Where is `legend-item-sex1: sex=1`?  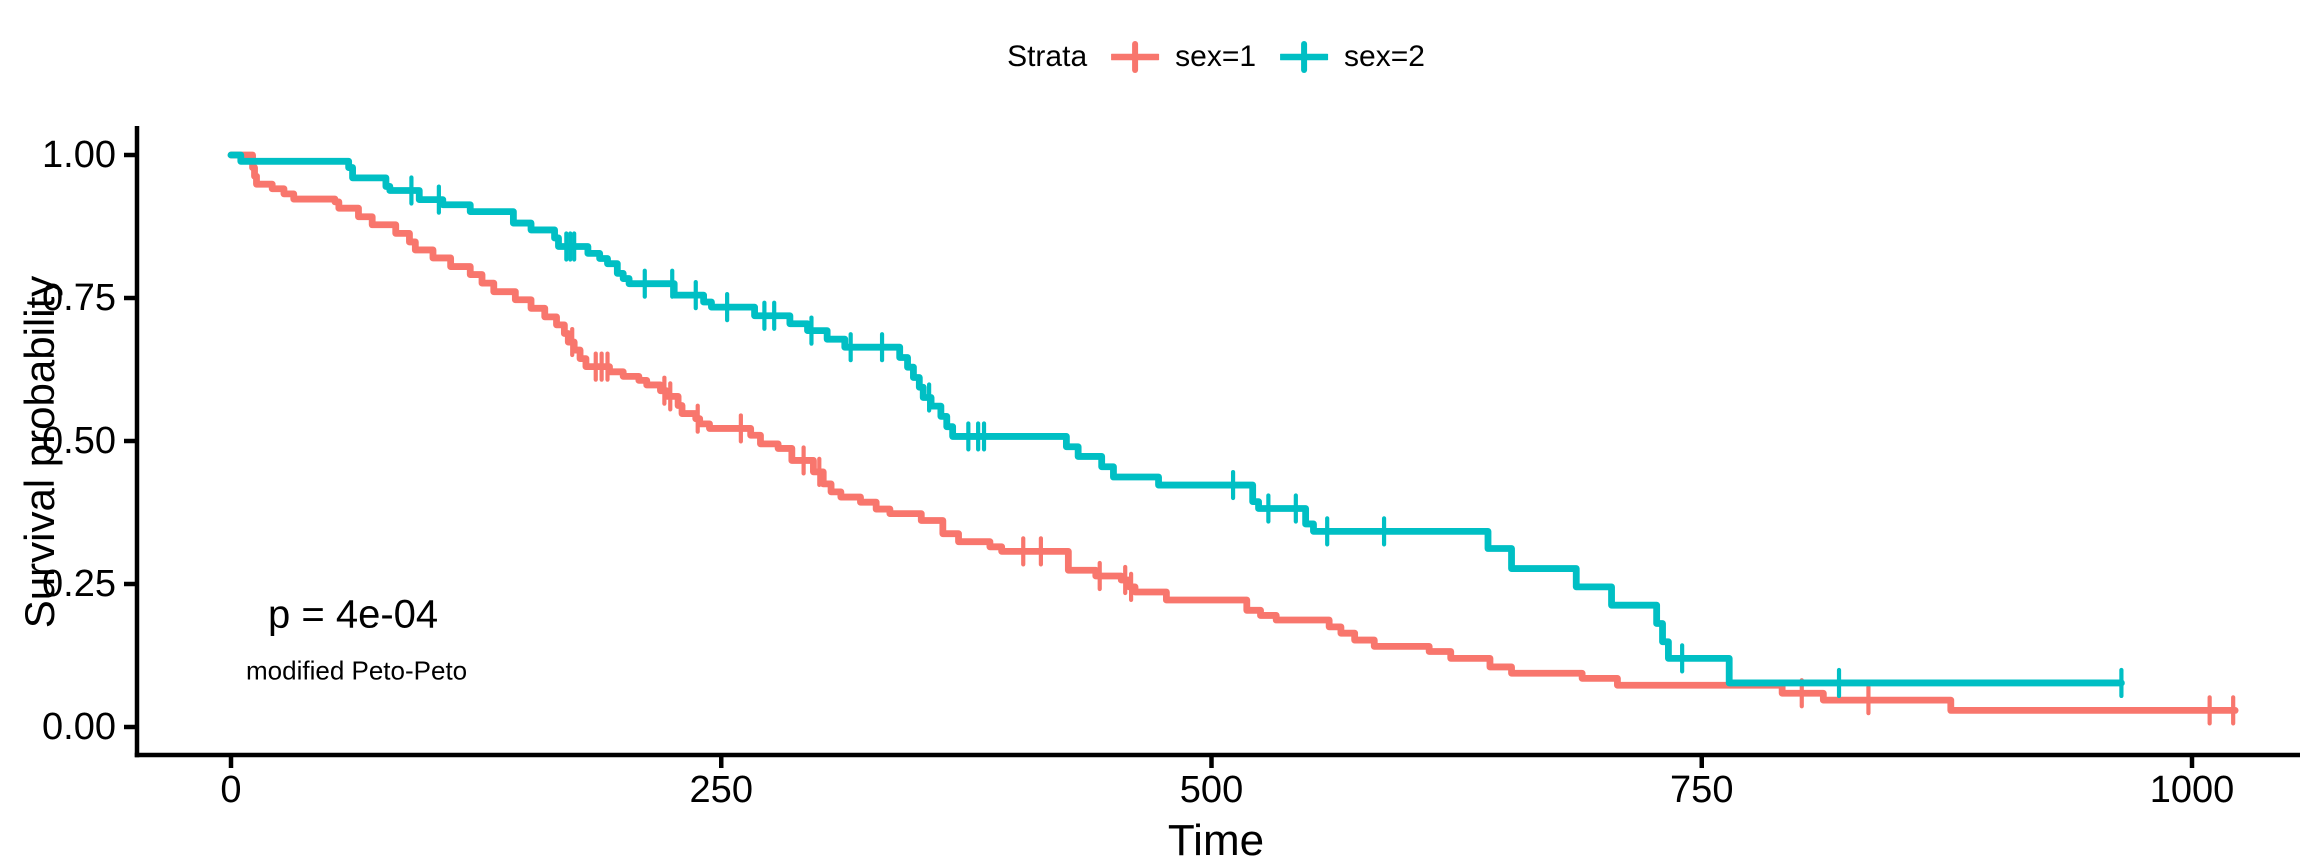
legend-item-sex1: sex=1 is located at coordinates (1183, 57).